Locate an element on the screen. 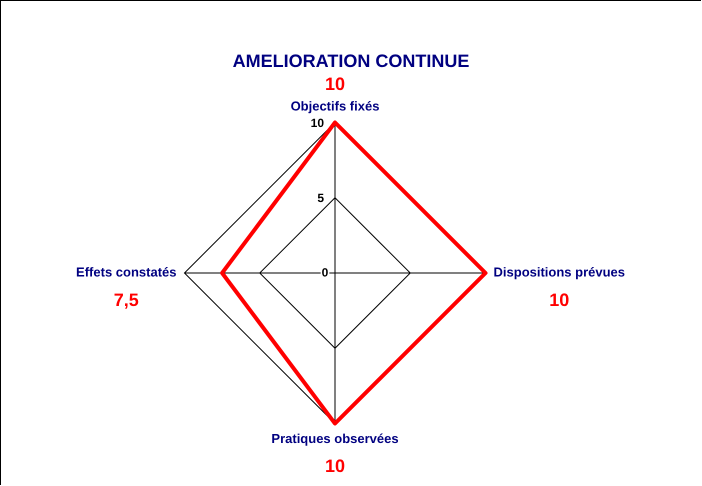 The width and height of the screenshot is (702, 486). spoke-label: Dispositions prévues is located at coordinates (560, 272).